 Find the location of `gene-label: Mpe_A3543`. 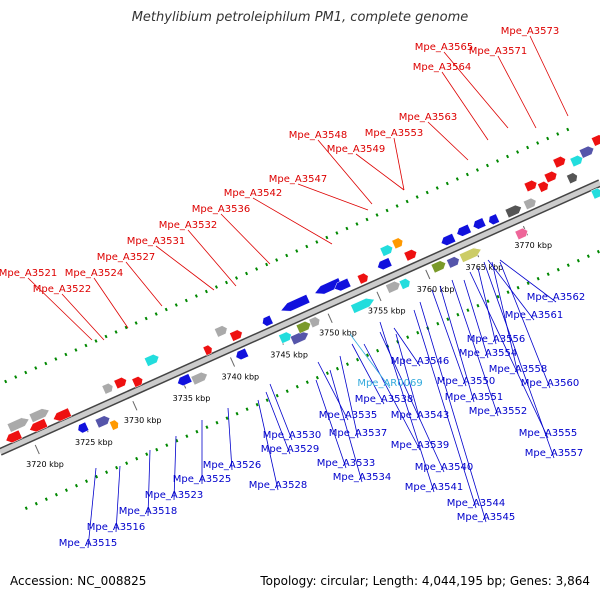

gene-label: Mpe_A3543 is located at coordinates (420, 415).